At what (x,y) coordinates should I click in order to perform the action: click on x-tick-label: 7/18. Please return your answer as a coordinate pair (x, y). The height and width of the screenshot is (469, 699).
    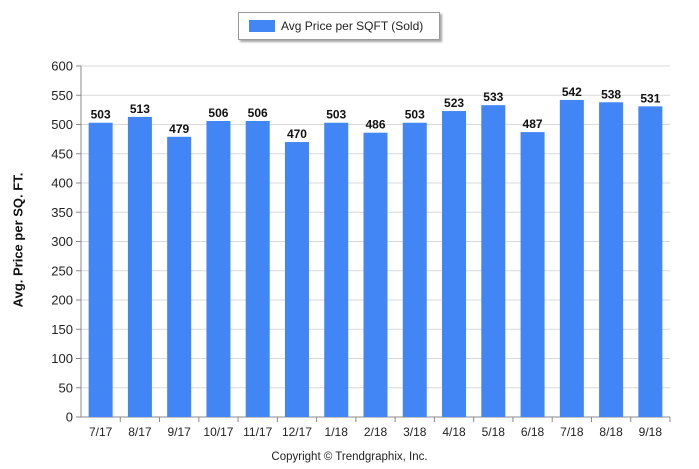
    Looking at the image, I should click on (572, 432).